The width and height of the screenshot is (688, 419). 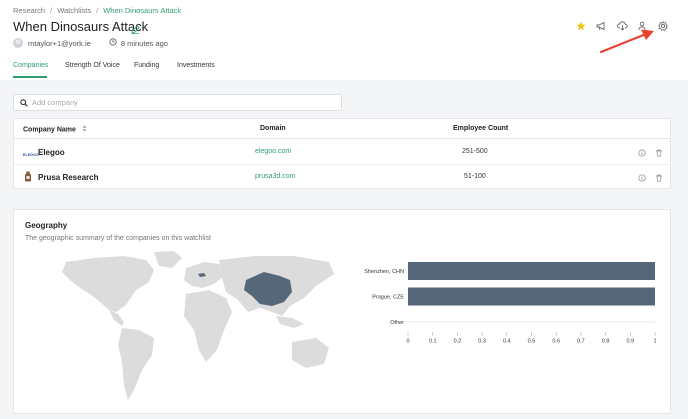 I want to click on x-tick-label: 0.5, so click(x=532, y=342).